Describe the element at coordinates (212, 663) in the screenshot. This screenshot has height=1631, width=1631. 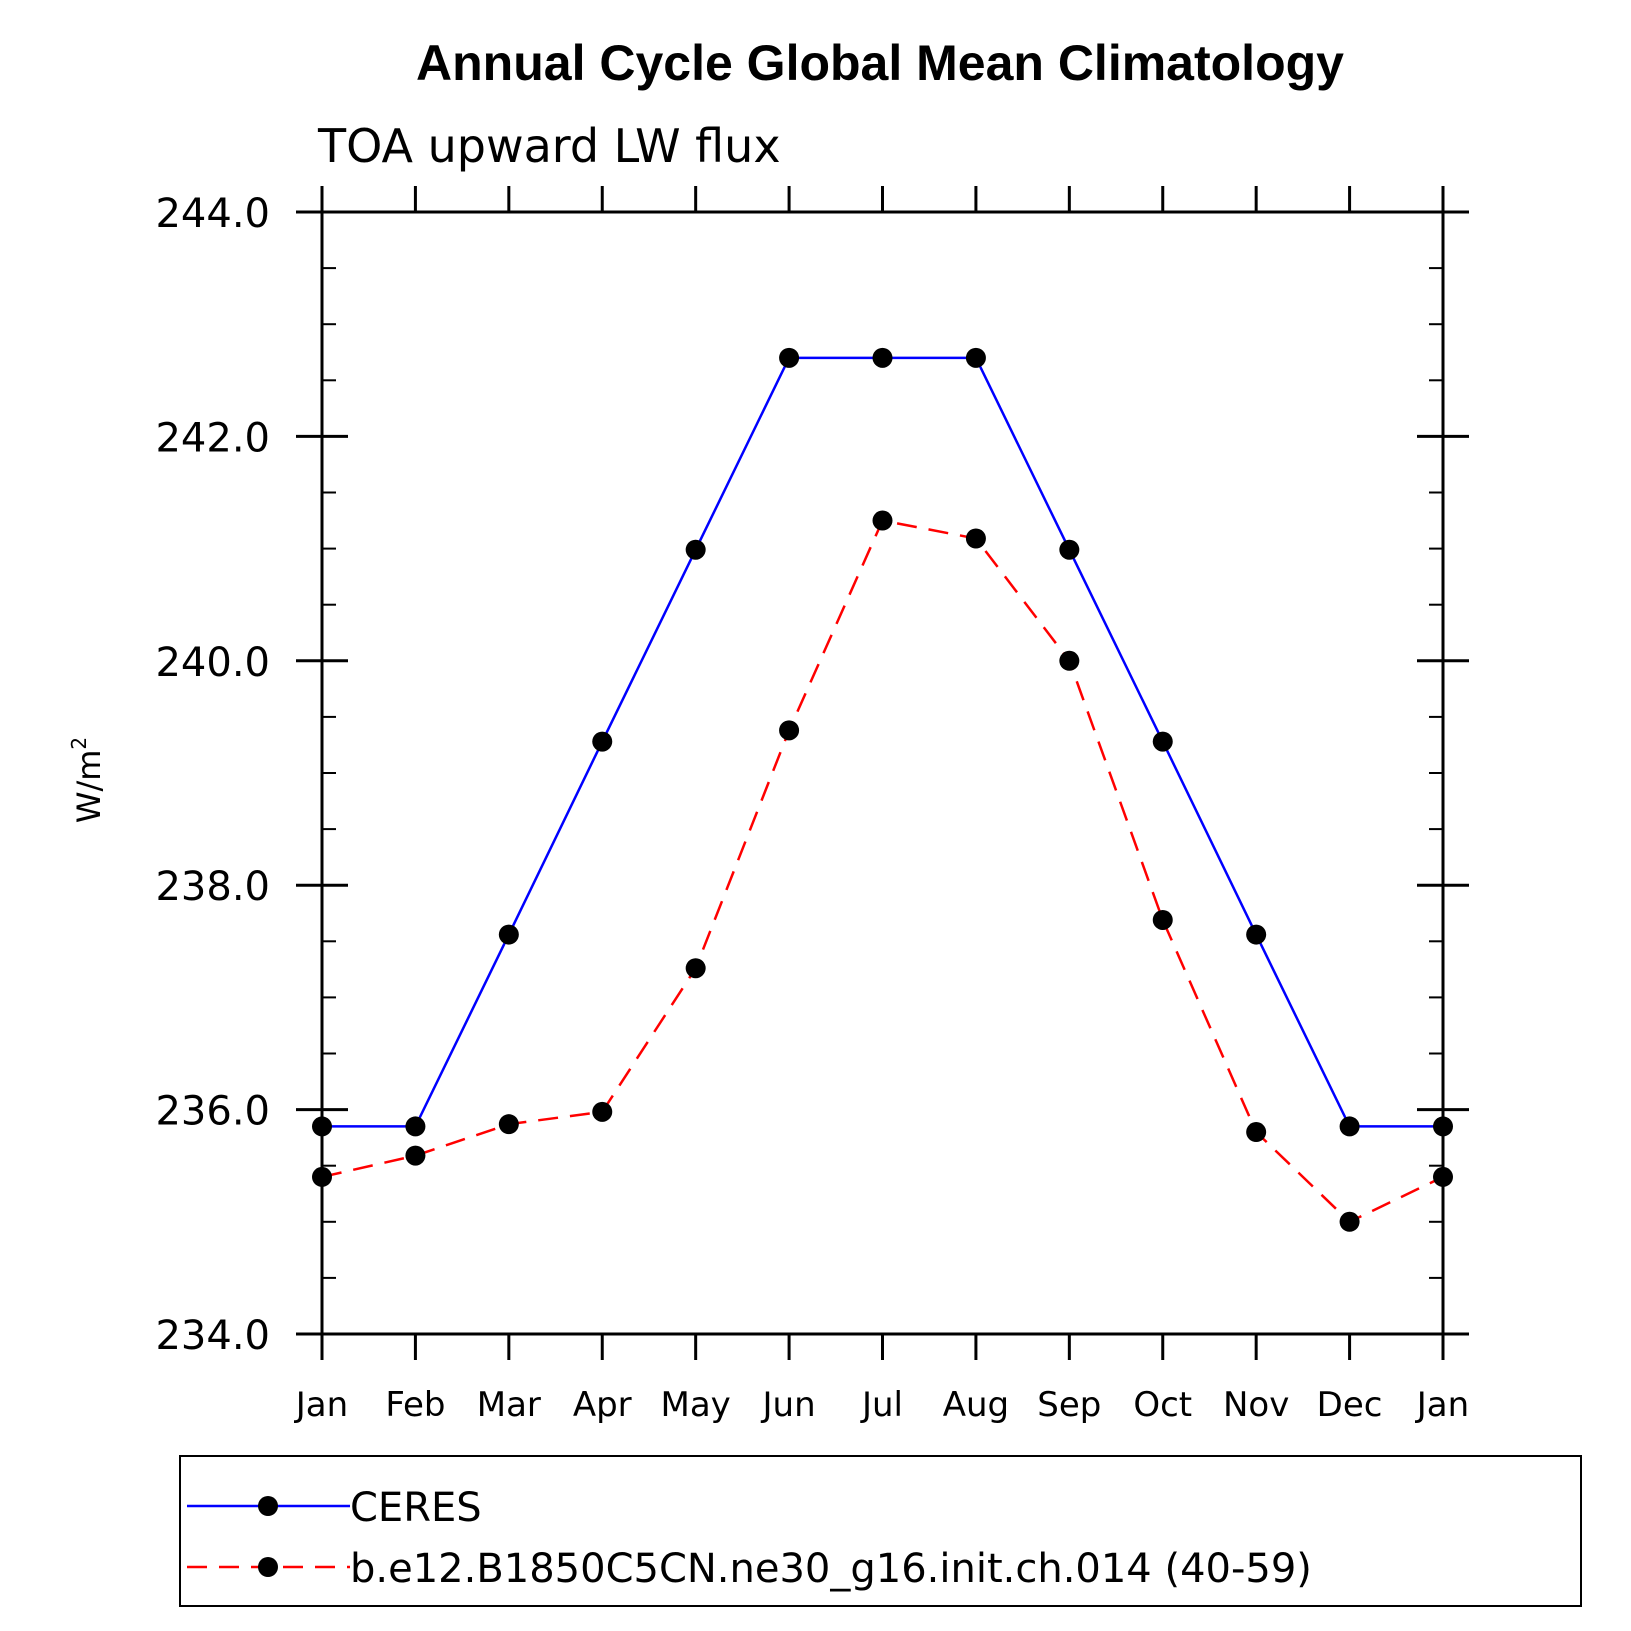
I see `y-tick-label: 240.0` at that location.